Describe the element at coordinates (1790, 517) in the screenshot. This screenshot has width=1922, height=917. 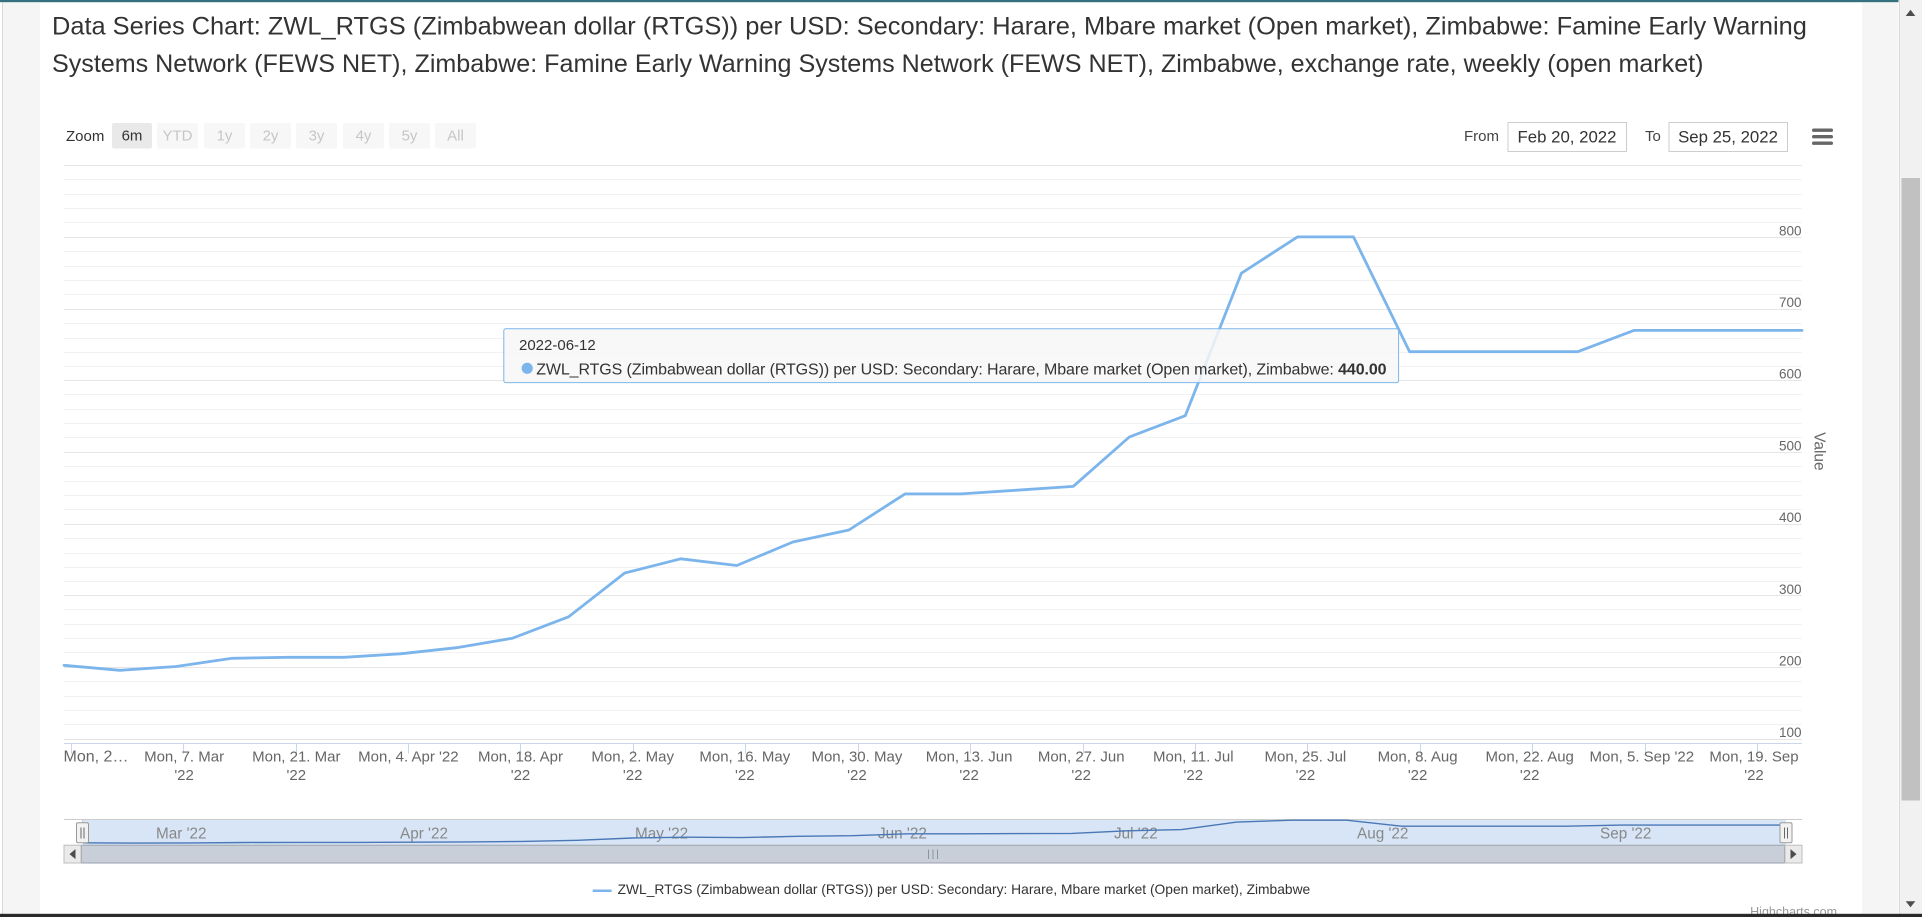
I see `svg-text: 400` at that location.